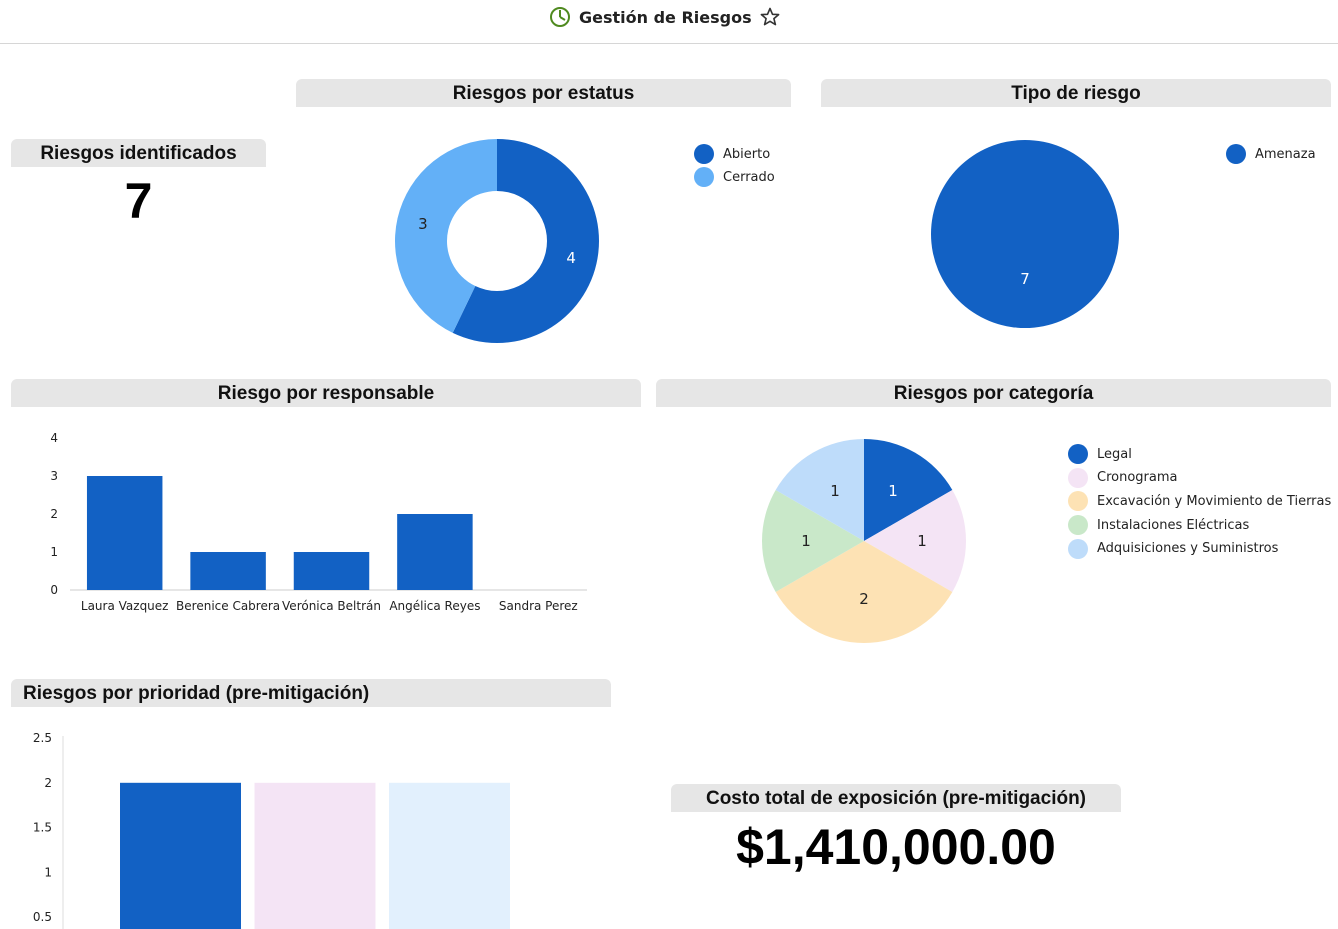  What do you see at coordinates (896, 847) in the screenshot?
I see `kpi-exposure-value: $1,410,000.00` at bounding box center [896, 847].